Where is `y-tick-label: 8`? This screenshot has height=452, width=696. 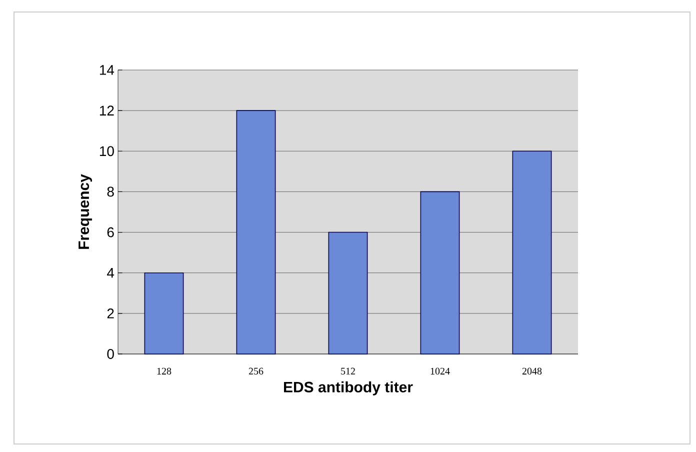
y-tick-label: 8 is located at coordinates (110, 191).